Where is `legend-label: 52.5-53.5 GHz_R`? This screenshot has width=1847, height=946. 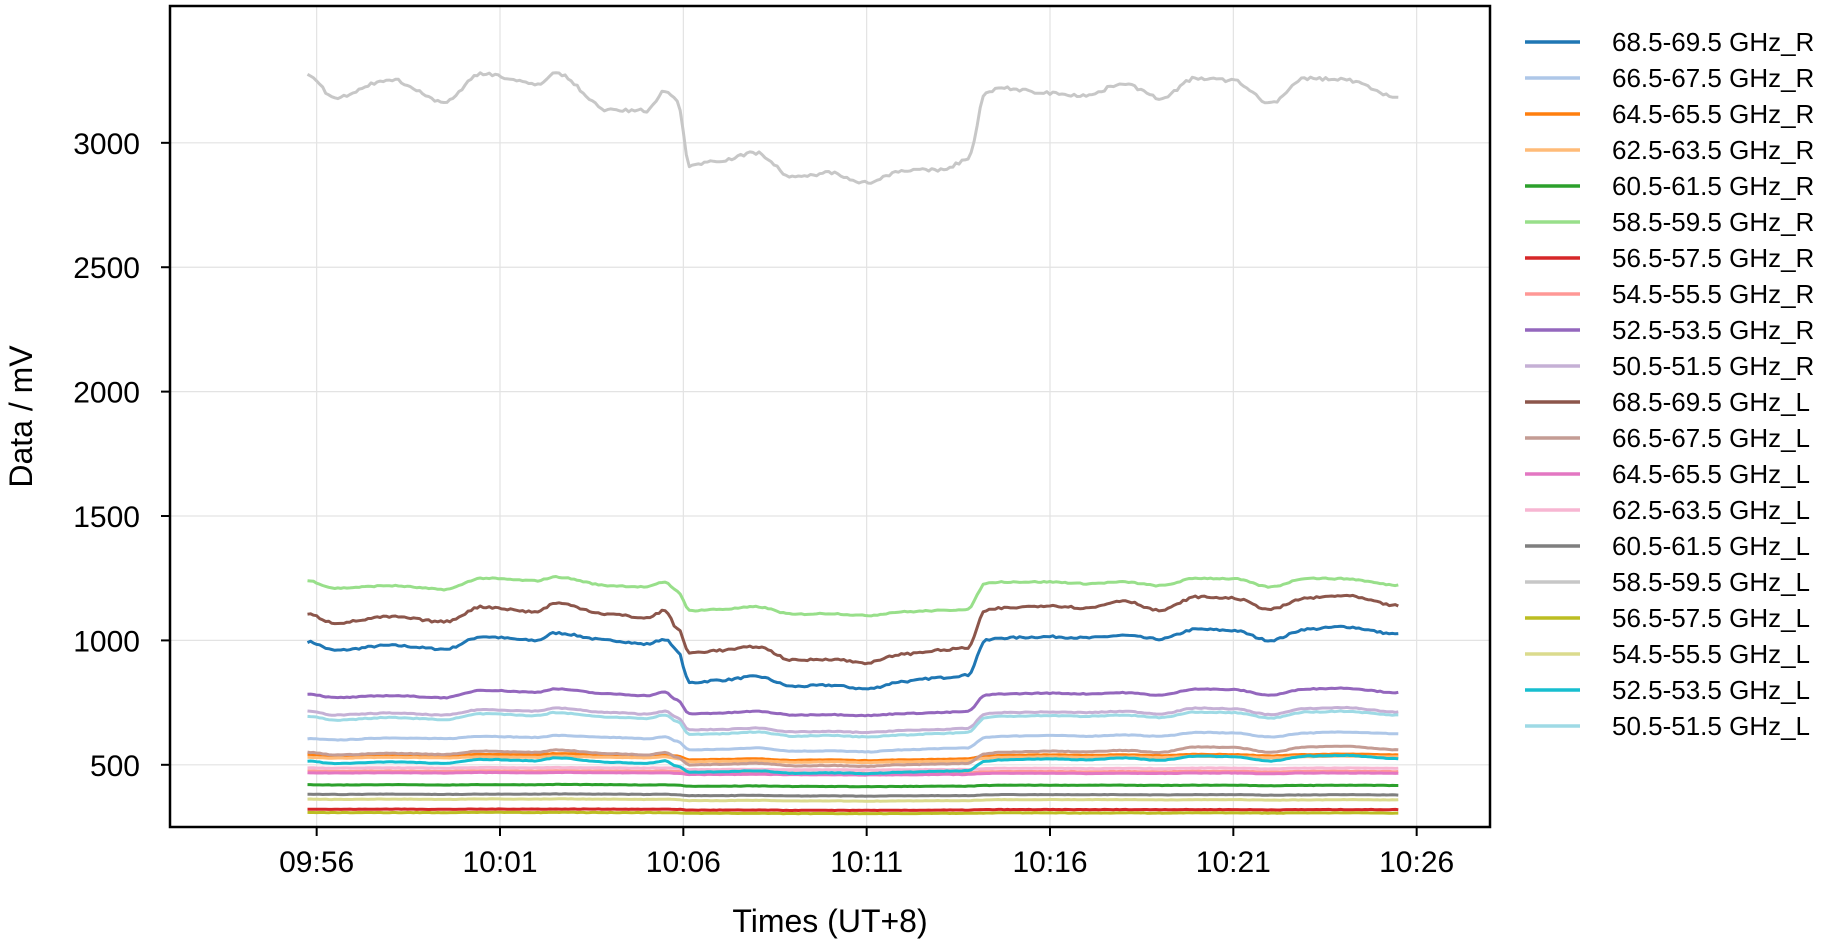
legend-label: 52.5-53.5 GHz_R is located at coordinates (1713, 330).